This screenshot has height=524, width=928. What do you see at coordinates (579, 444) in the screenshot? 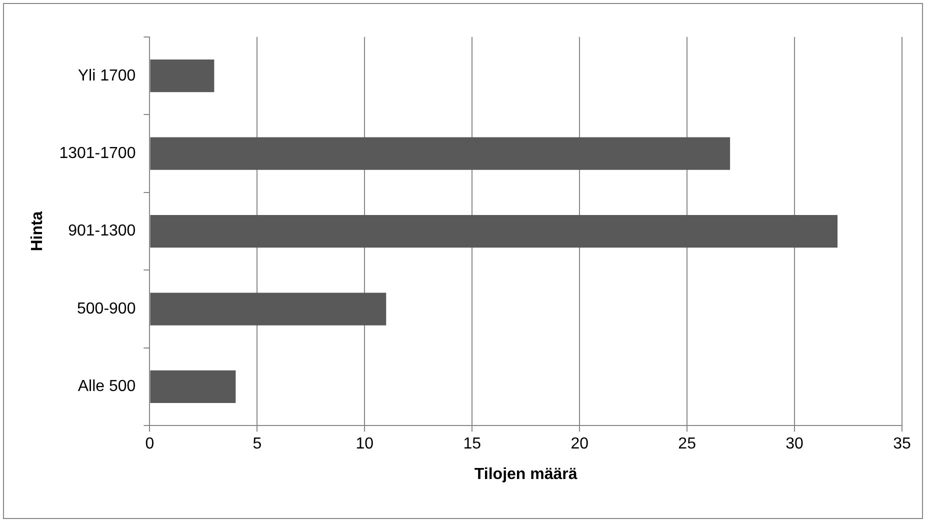
I see `x-tick-label: 20` at bounding box center [579, 444].